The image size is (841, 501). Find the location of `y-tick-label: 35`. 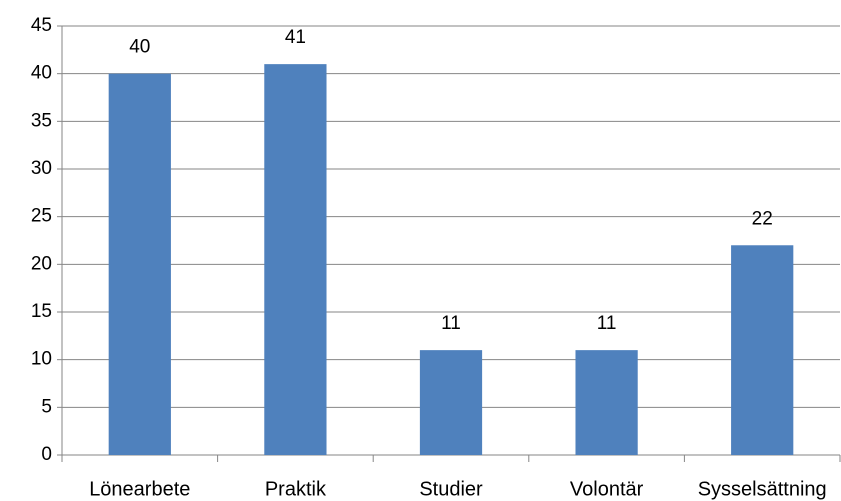

y-tick-label: 35 is located at coordinates (41, 120).